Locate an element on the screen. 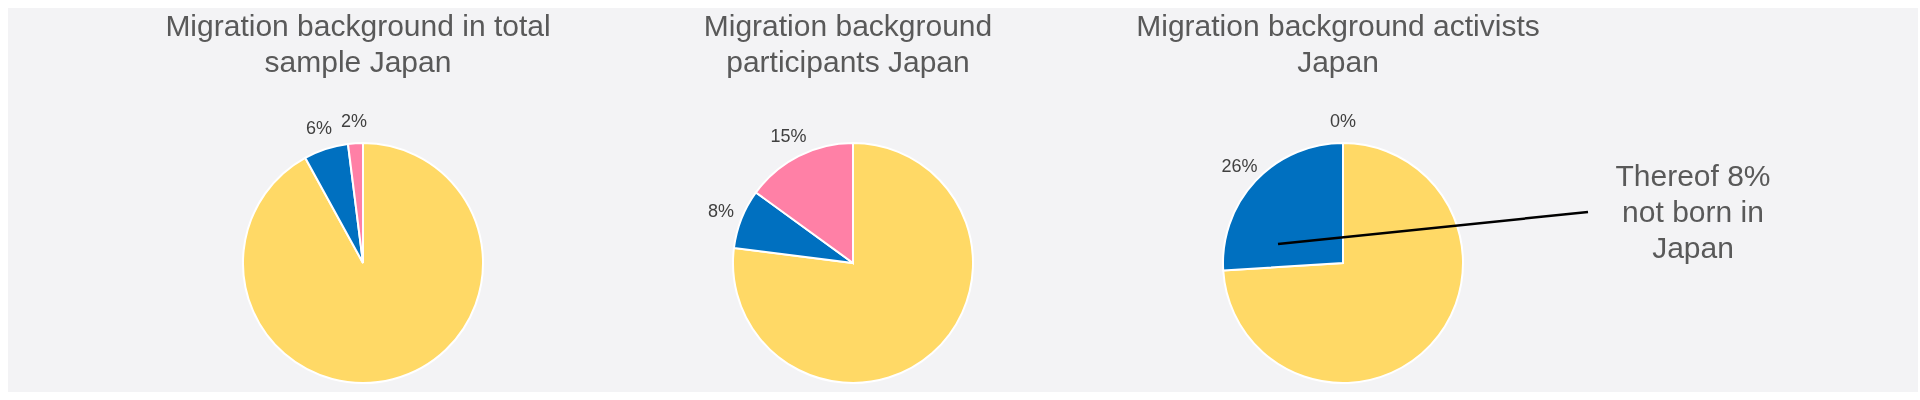  data-label: 2% is located at coordinates (354, 121).